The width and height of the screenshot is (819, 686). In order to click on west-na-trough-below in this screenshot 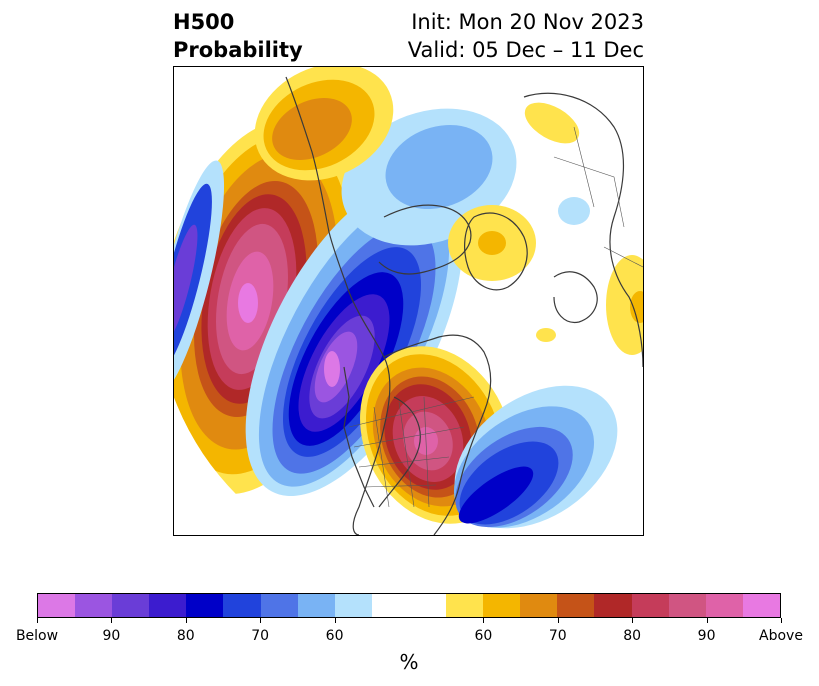, I will do `click(332, 369)`.